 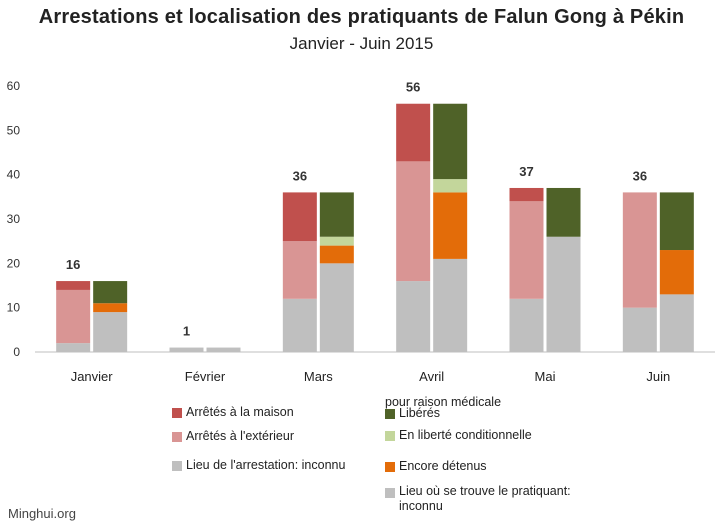 I want to click on bar-total-label: 37, so click(x=526, y=171).